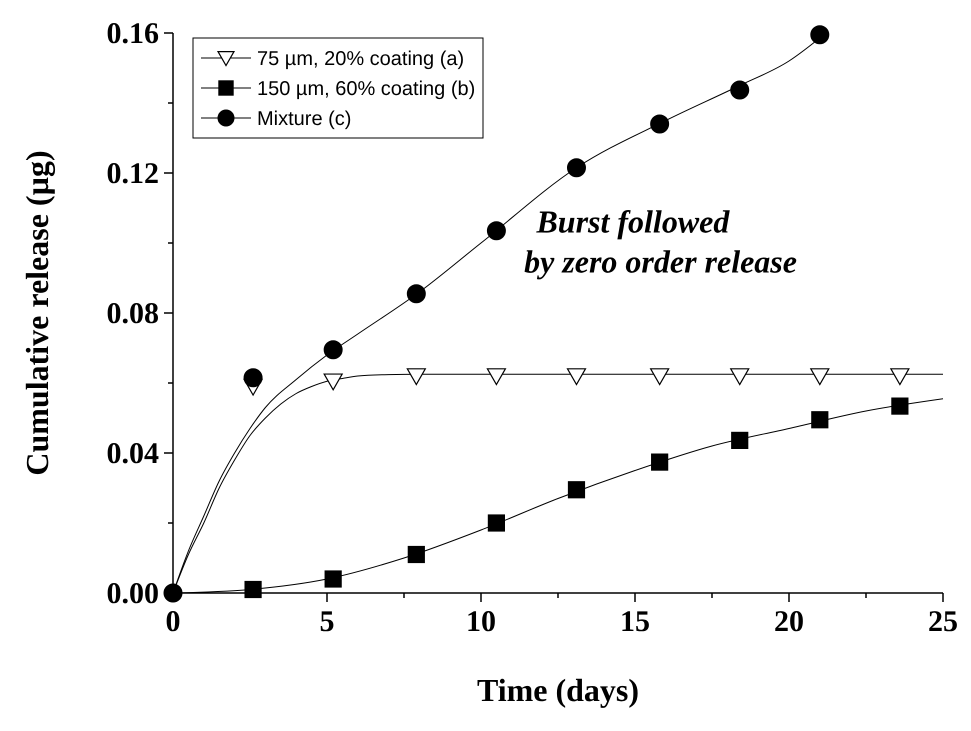  Describe the element at coordinates (360, 59) in the screenshot. I see `legend-label: 75 µm, 20% coating (a)` at that location.